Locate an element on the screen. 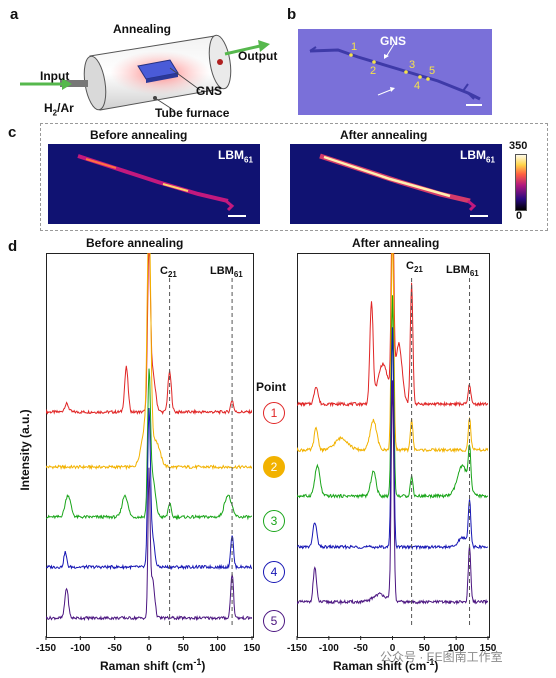 Image resolution: width=556 pixels, height=678 pixels. c21-after-text: C is located at coordinates (410, 266).